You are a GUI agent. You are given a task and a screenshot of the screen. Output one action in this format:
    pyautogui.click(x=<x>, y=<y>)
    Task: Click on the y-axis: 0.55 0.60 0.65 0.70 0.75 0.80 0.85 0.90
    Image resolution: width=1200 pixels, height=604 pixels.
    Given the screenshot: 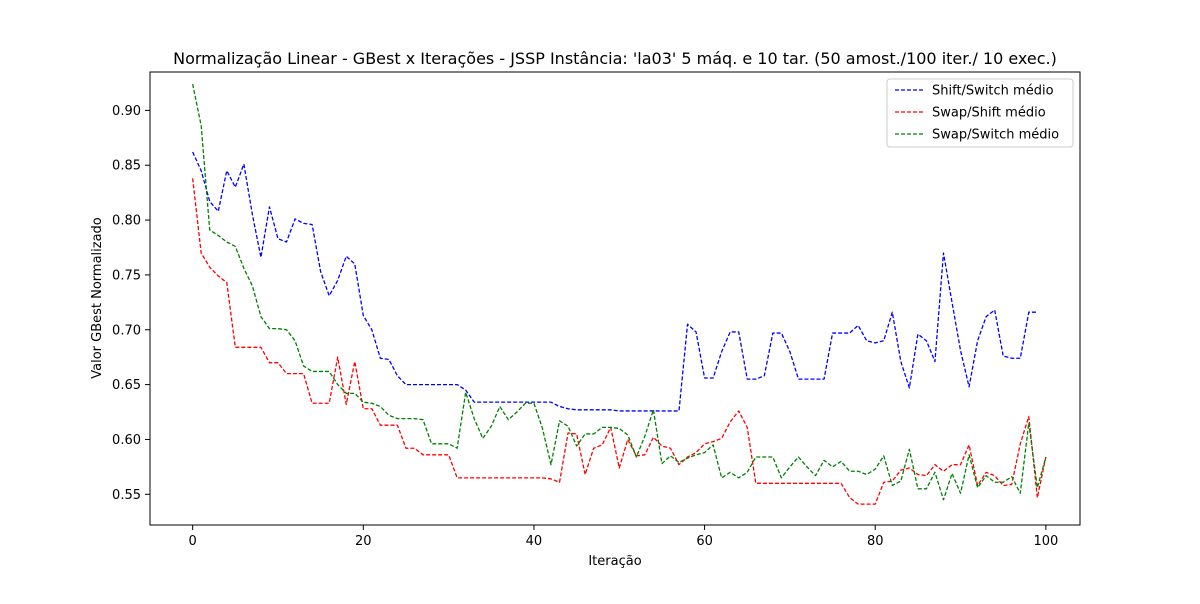 What is the action you would take?
    pyautogui.click(x=131, y=303)
    